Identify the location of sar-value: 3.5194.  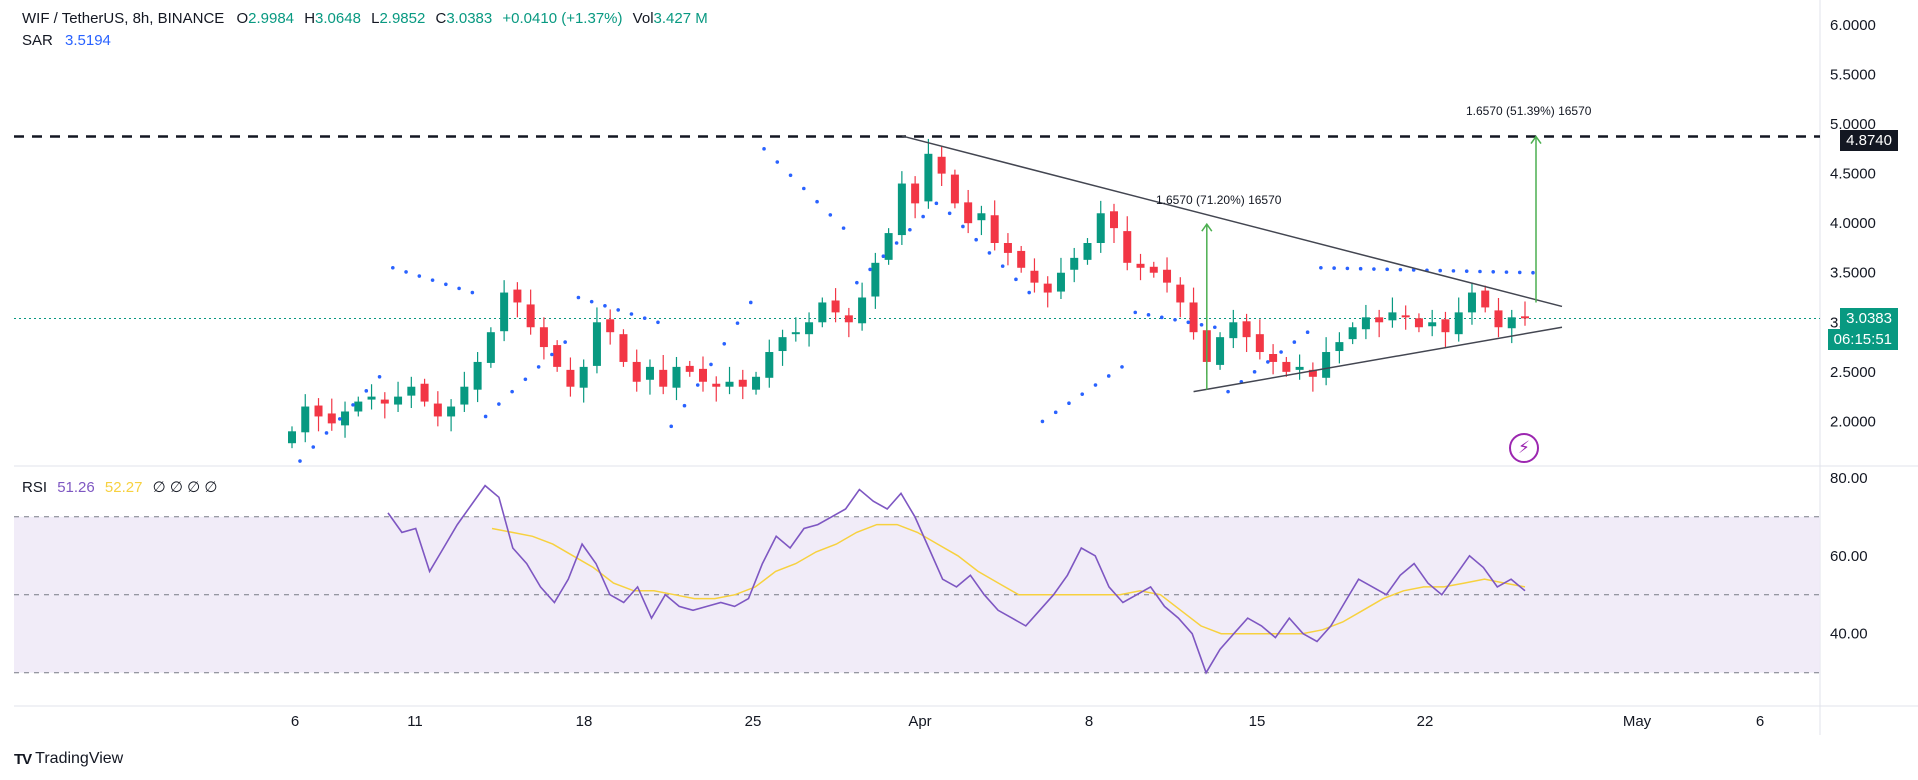
(88, 40).